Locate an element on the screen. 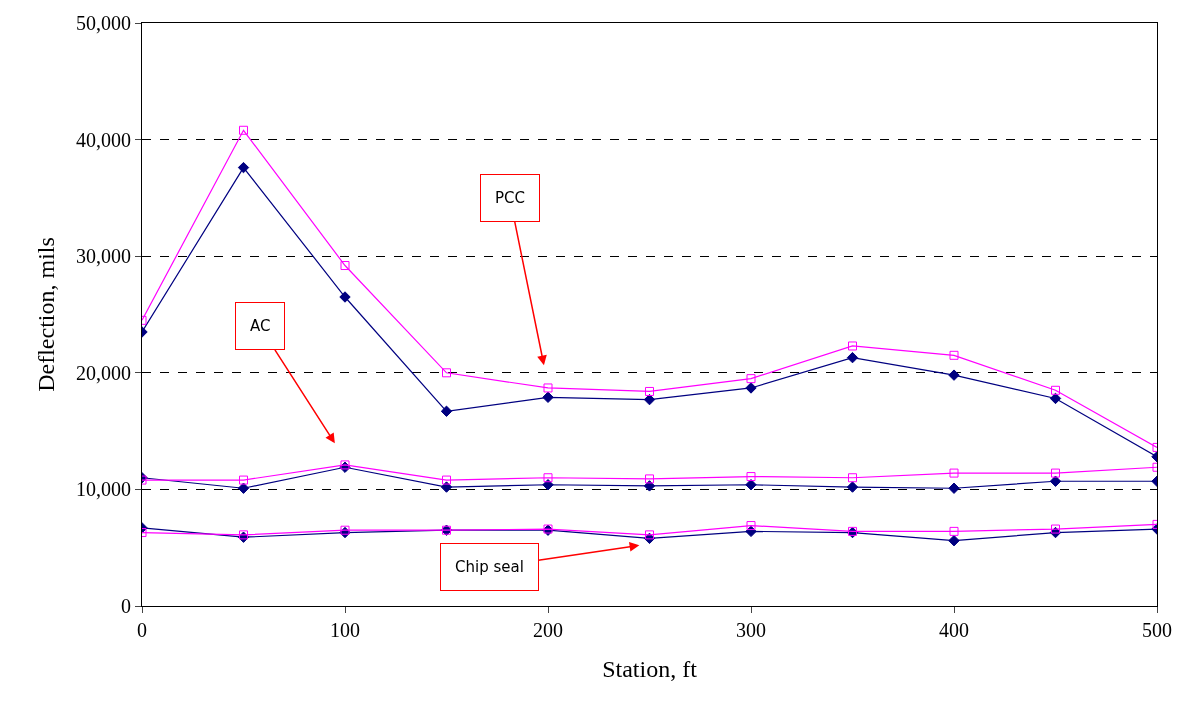 The width and height of the screenshot is (1184, 708). y-tick-label: 30,000 is located at coordinates (103, 256).